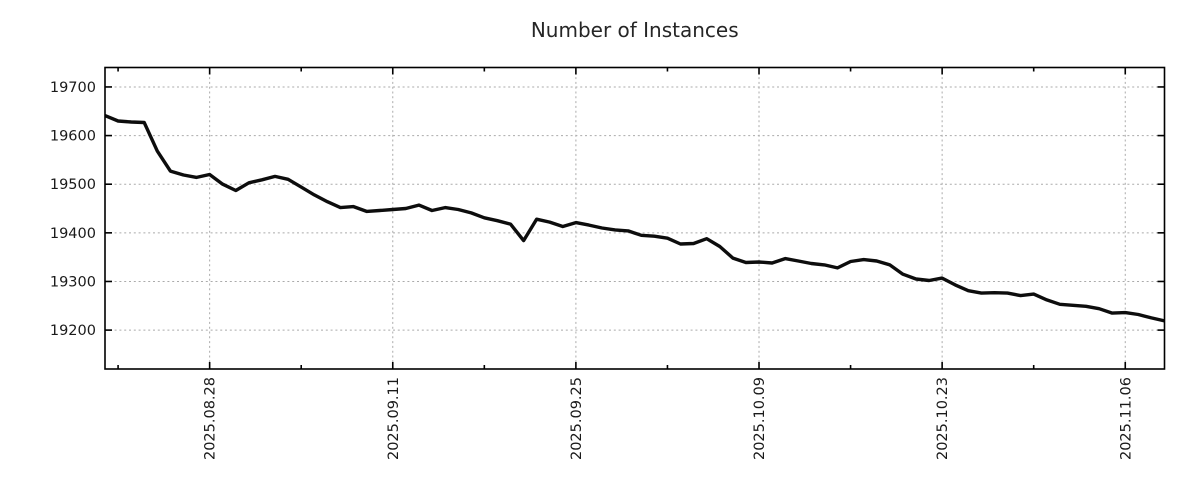 The image size is (1200, 500). I want to click on x-tick-label: 2025.08.28, so click(211, 418).